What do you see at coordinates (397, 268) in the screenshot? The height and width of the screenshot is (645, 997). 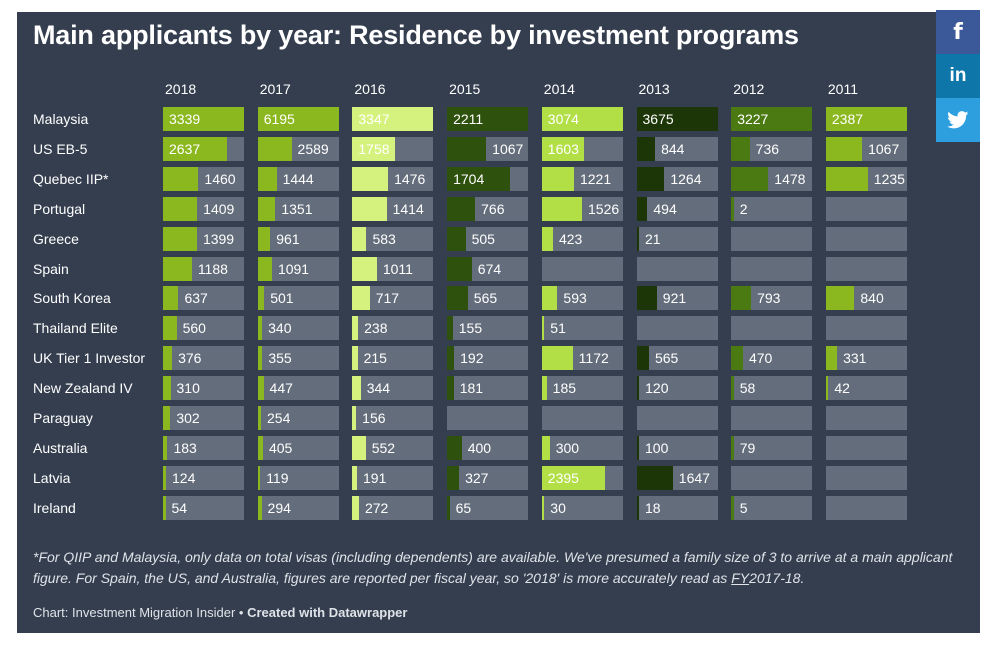 I see `cell-value: 1011` at bounding box center [397, 268].